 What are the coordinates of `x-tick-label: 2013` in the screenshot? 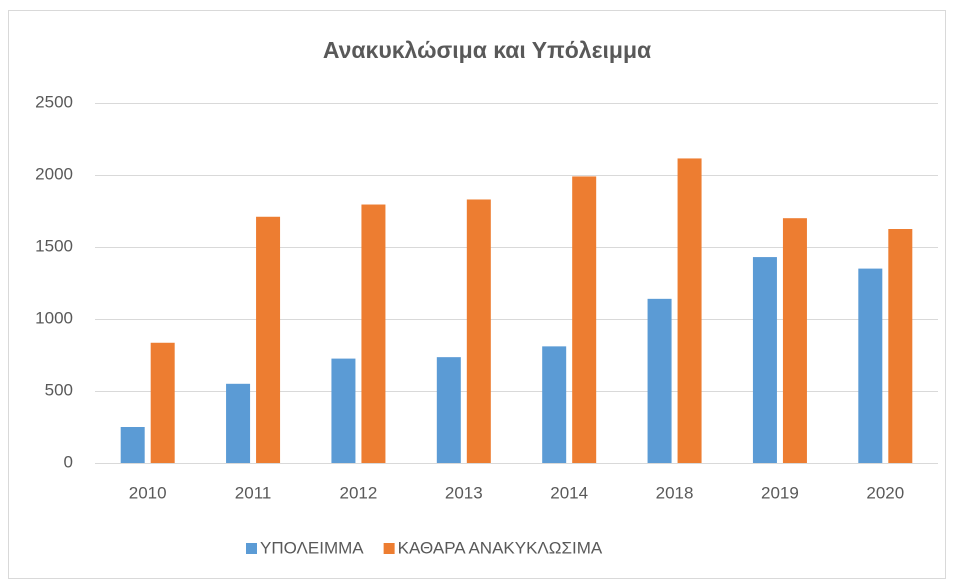 It's located at (464, 492).